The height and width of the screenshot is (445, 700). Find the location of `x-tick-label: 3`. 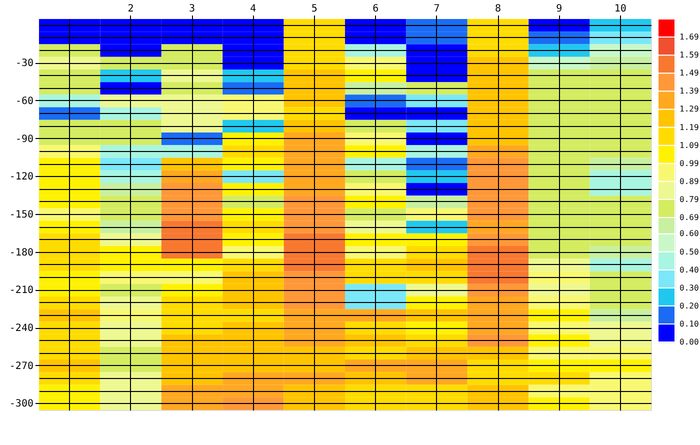

x-tick-label: 3 is located at coordinates (192, 9).